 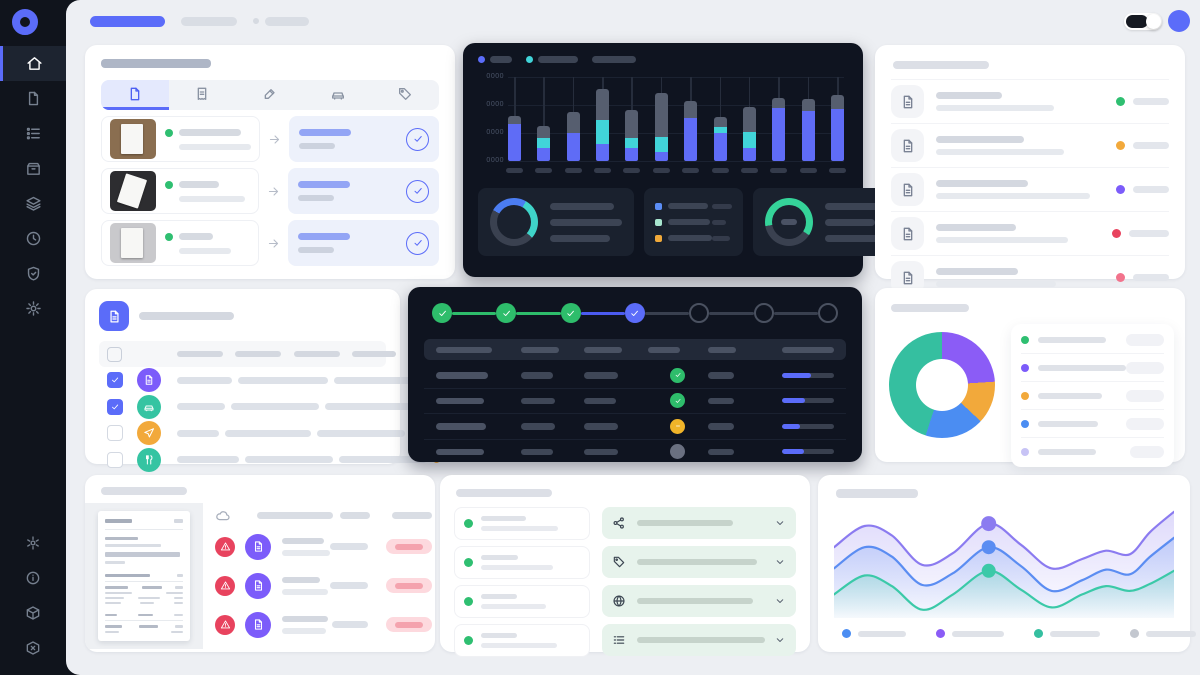 I want to click on check-icon, so click(x=634, y=313).